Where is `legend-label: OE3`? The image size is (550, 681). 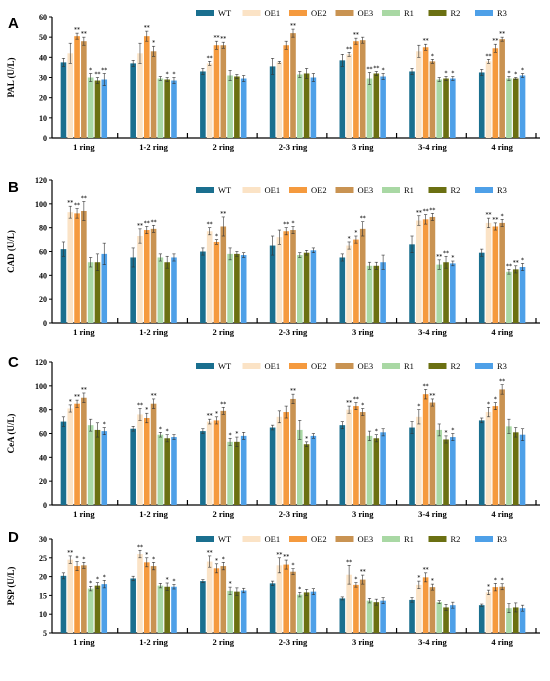 legend-label: OE3 is located at coordinates (366, 13).